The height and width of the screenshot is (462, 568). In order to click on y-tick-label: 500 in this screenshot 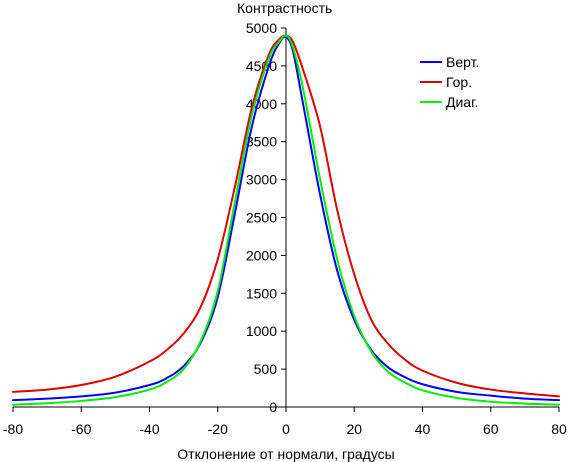, I will do `click(266, 369)`.